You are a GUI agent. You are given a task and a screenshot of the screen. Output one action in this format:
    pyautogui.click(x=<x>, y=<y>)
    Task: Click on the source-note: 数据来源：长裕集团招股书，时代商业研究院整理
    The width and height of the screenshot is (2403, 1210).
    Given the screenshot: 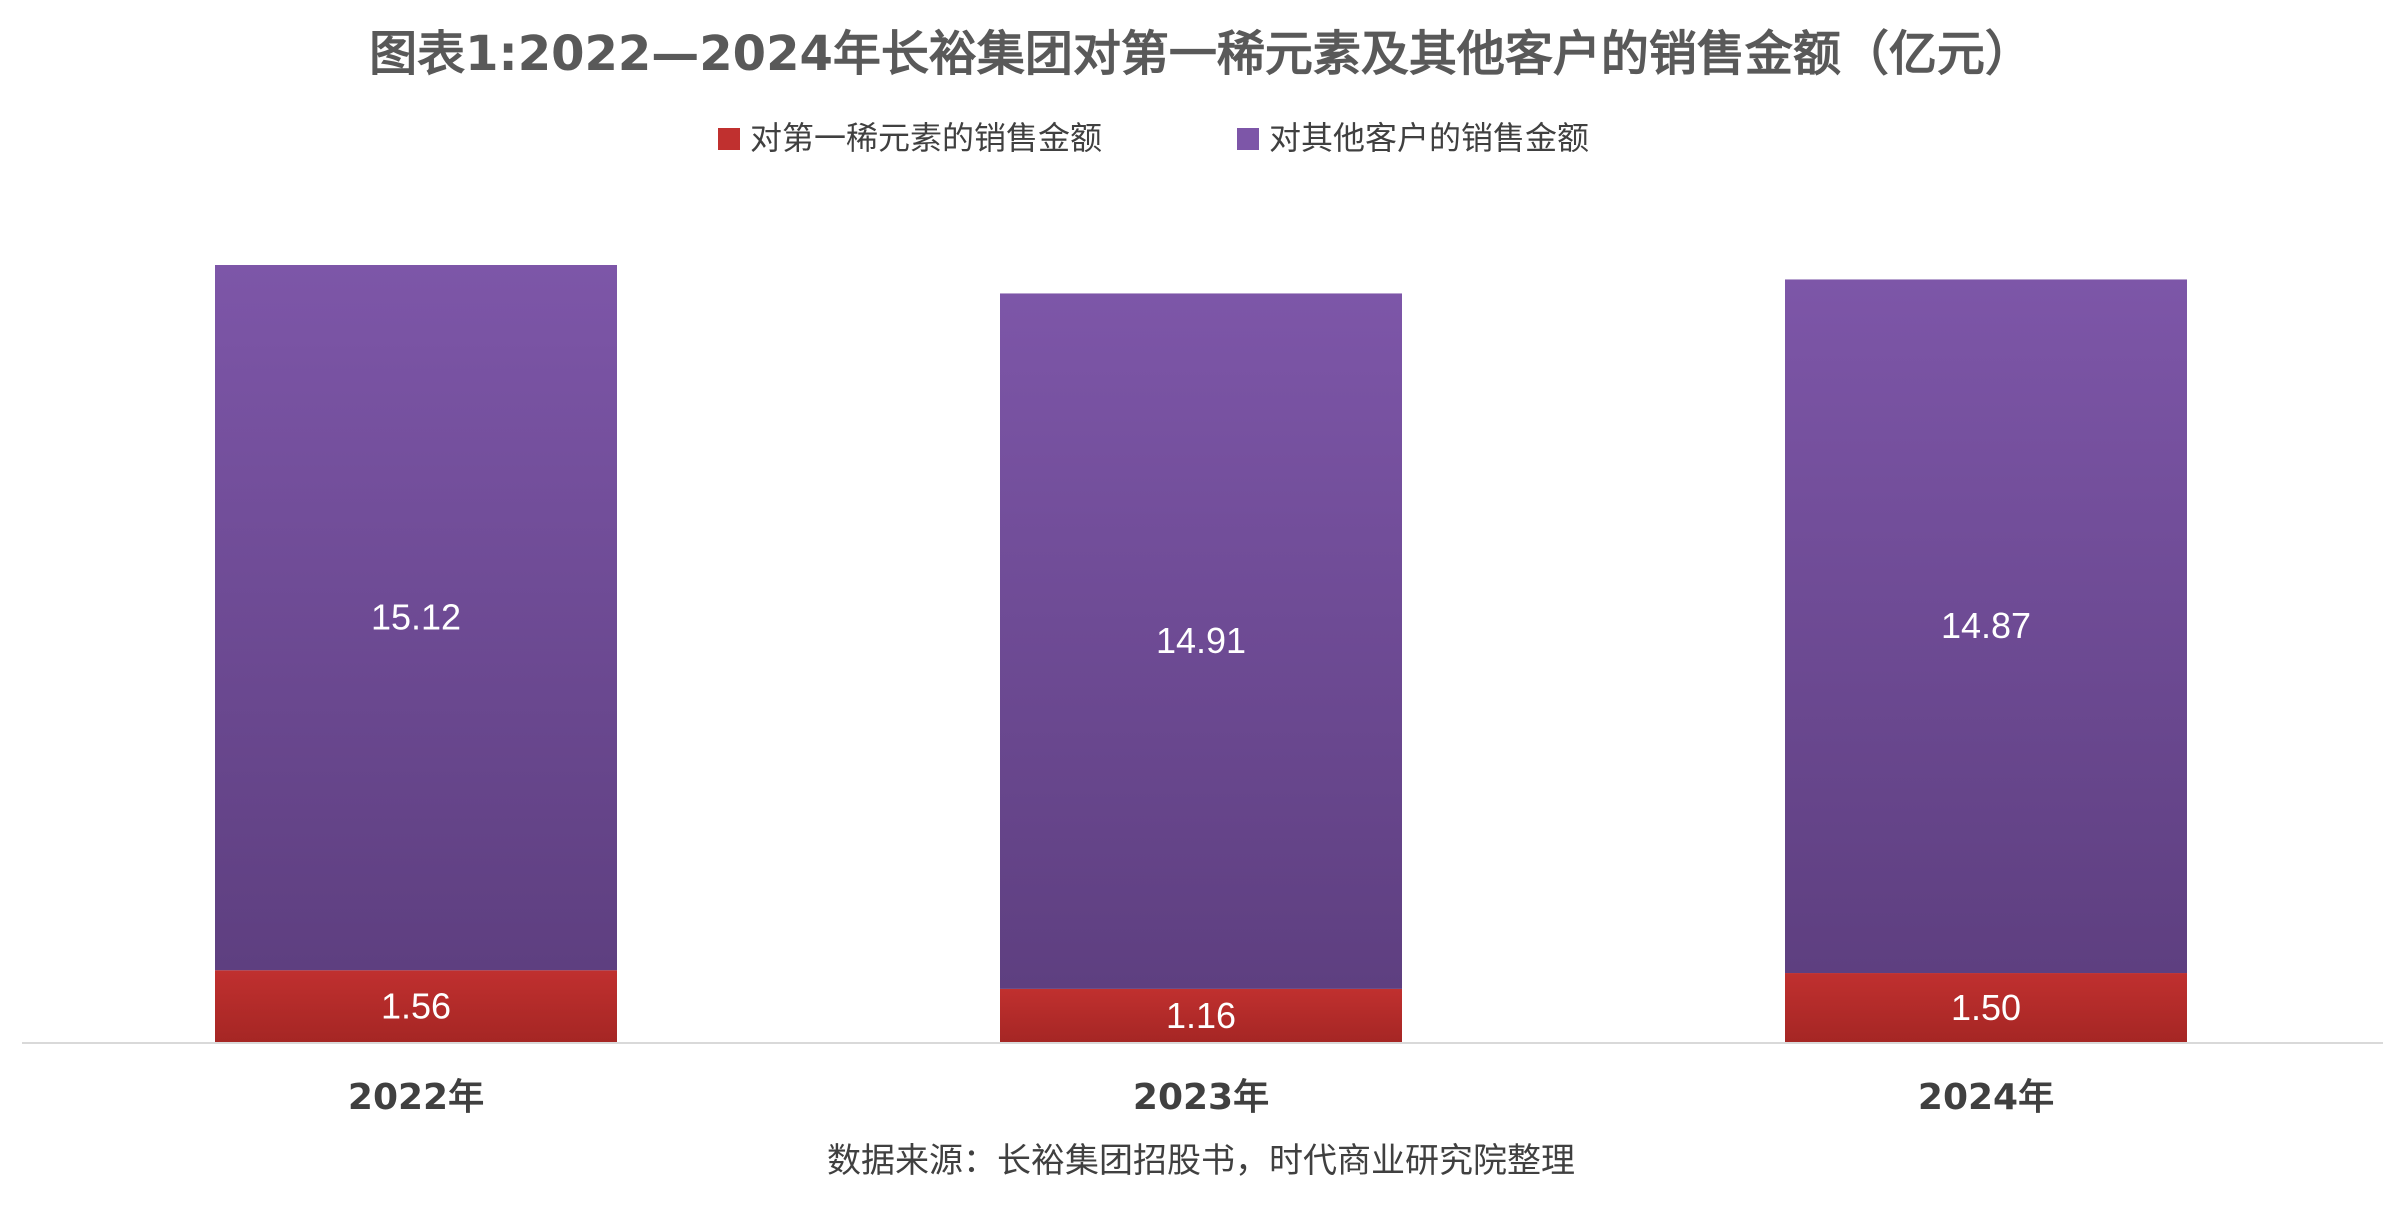 What is the action you would take?
    pyautogui.click(x=1201, y=1161)
    